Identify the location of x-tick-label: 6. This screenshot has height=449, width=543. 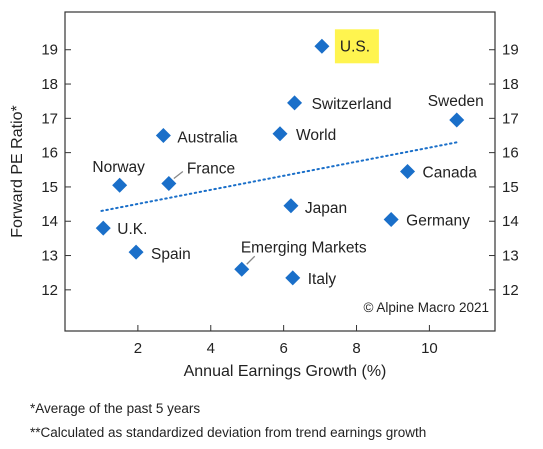
(283, 348).